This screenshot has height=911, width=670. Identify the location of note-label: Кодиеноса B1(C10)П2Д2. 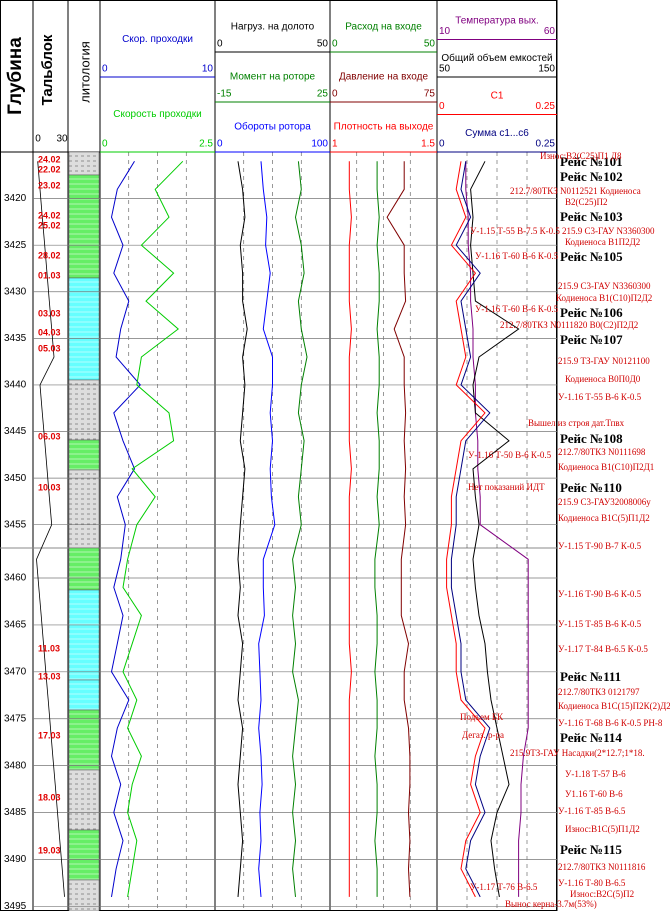
(604, 298).